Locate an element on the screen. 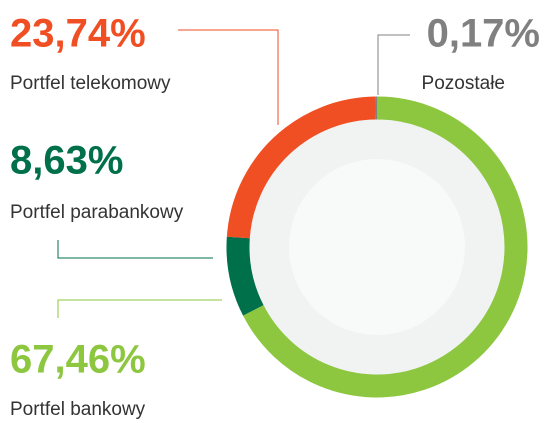 This screenshot has width=547, height=423. category-label: Portfel parabankowy is located at coordinates (97, 212).